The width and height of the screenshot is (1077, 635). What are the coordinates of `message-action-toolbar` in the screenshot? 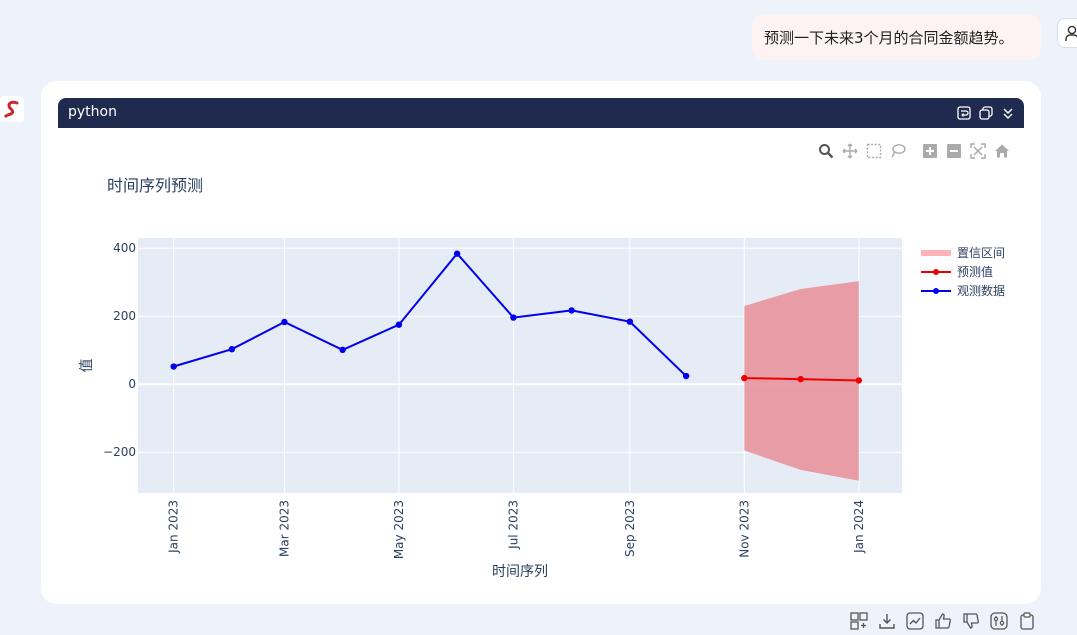 It's located at (946, 621).